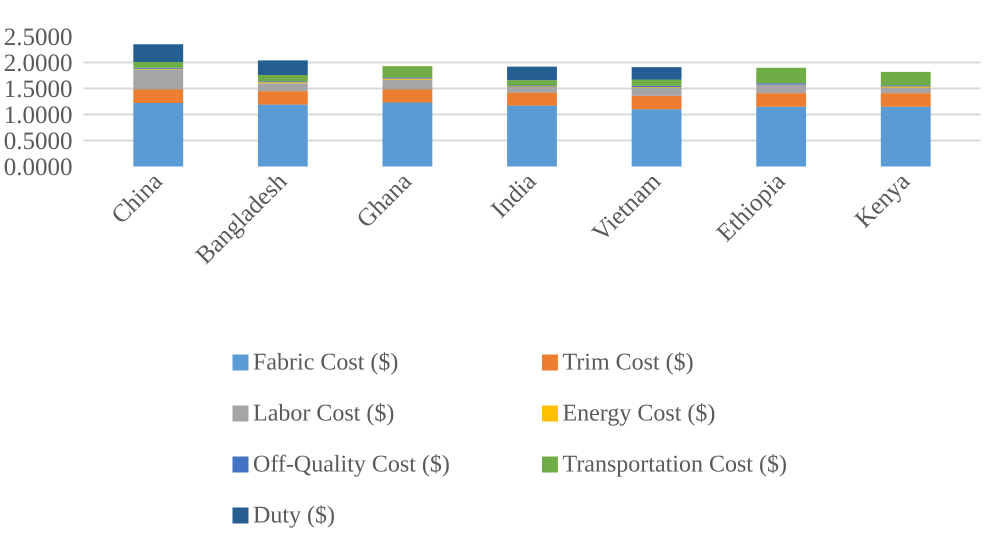 The height and width of the screenshot is (548, 1000). Describe the element at coordinates (38, 63) in the screenshot. I see `y-tick-label: 2.0000` at that location.